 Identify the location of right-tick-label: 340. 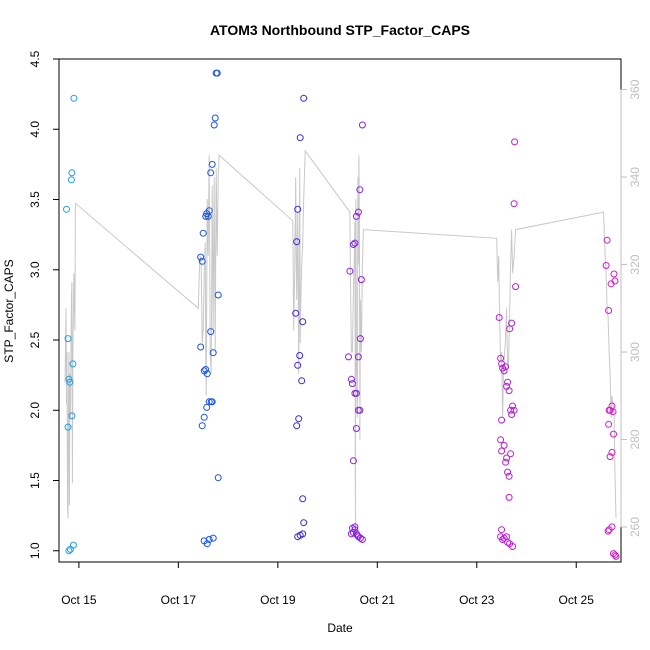
(635, 177).